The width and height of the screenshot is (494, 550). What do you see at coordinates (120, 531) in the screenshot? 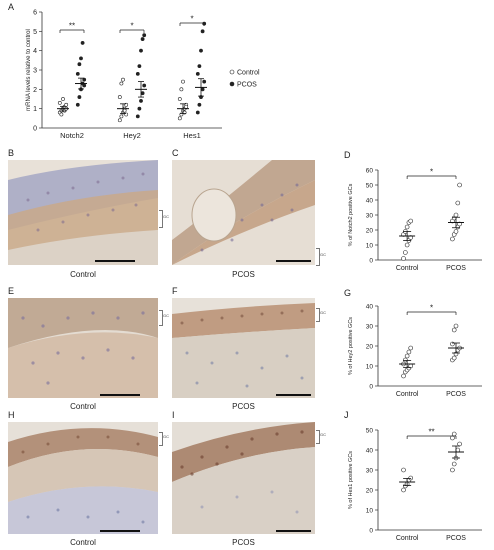
I see `scale-bar-h` at bounding box center [120, 531].